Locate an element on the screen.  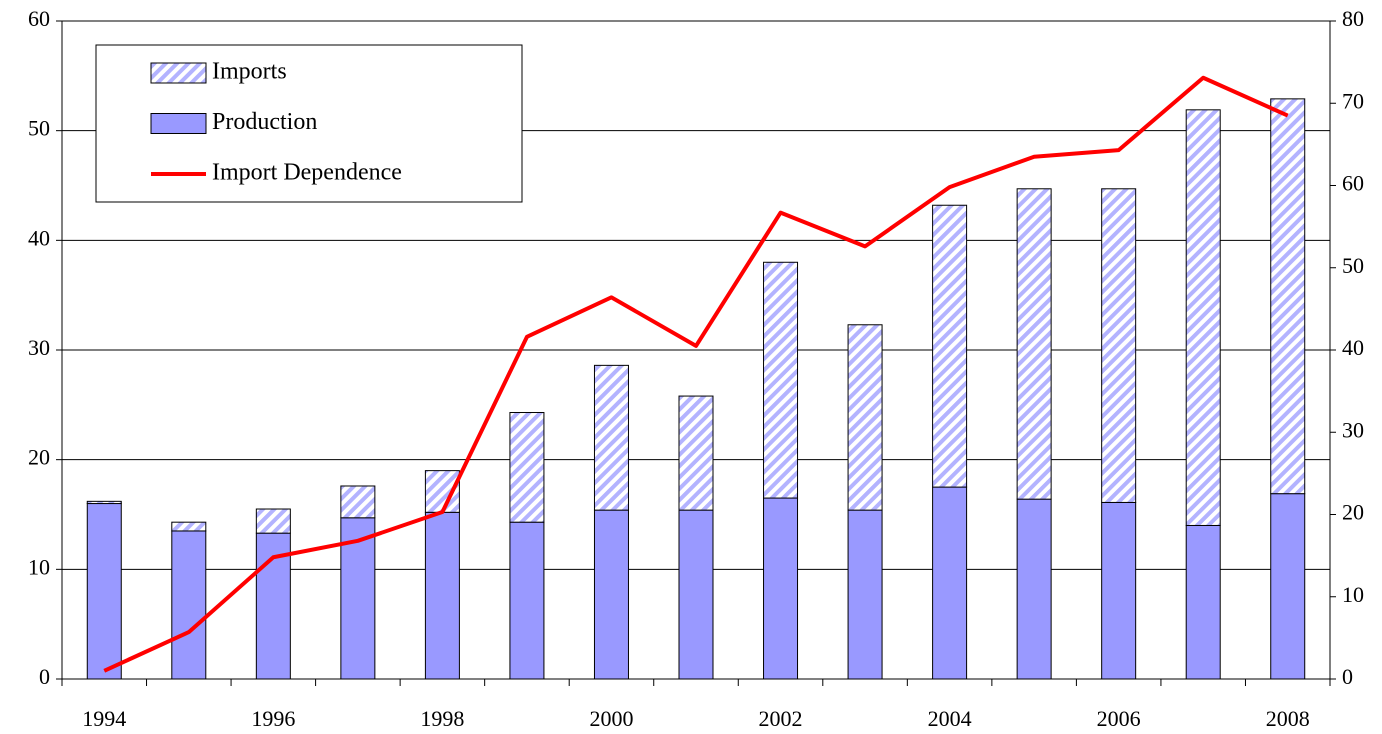
y2-tick-label: 60 is located at coordinates (1353, 183).